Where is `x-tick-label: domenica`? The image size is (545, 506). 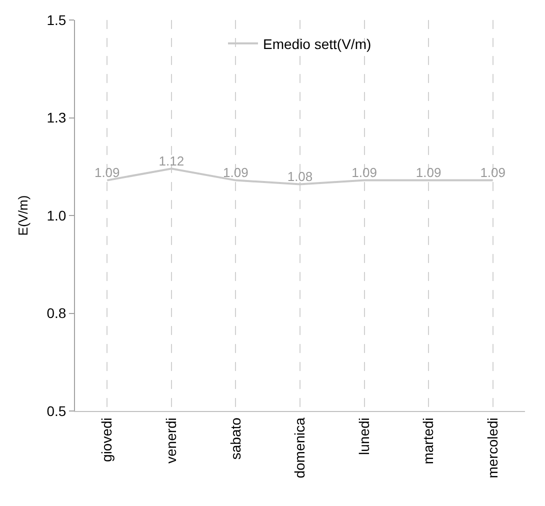
x-tick-label: domenica is located at coordinates (300, 447).